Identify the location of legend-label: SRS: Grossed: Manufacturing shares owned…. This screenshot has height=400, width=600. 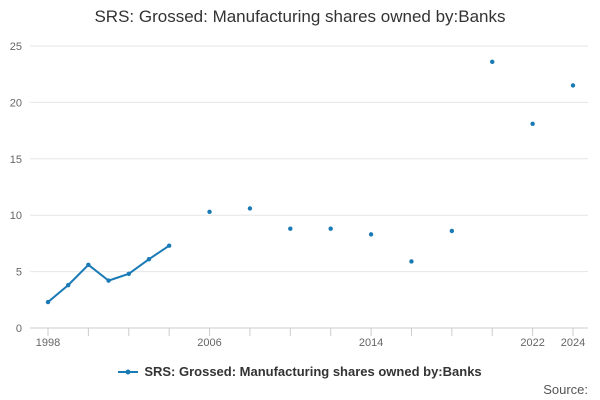
(313, 371).